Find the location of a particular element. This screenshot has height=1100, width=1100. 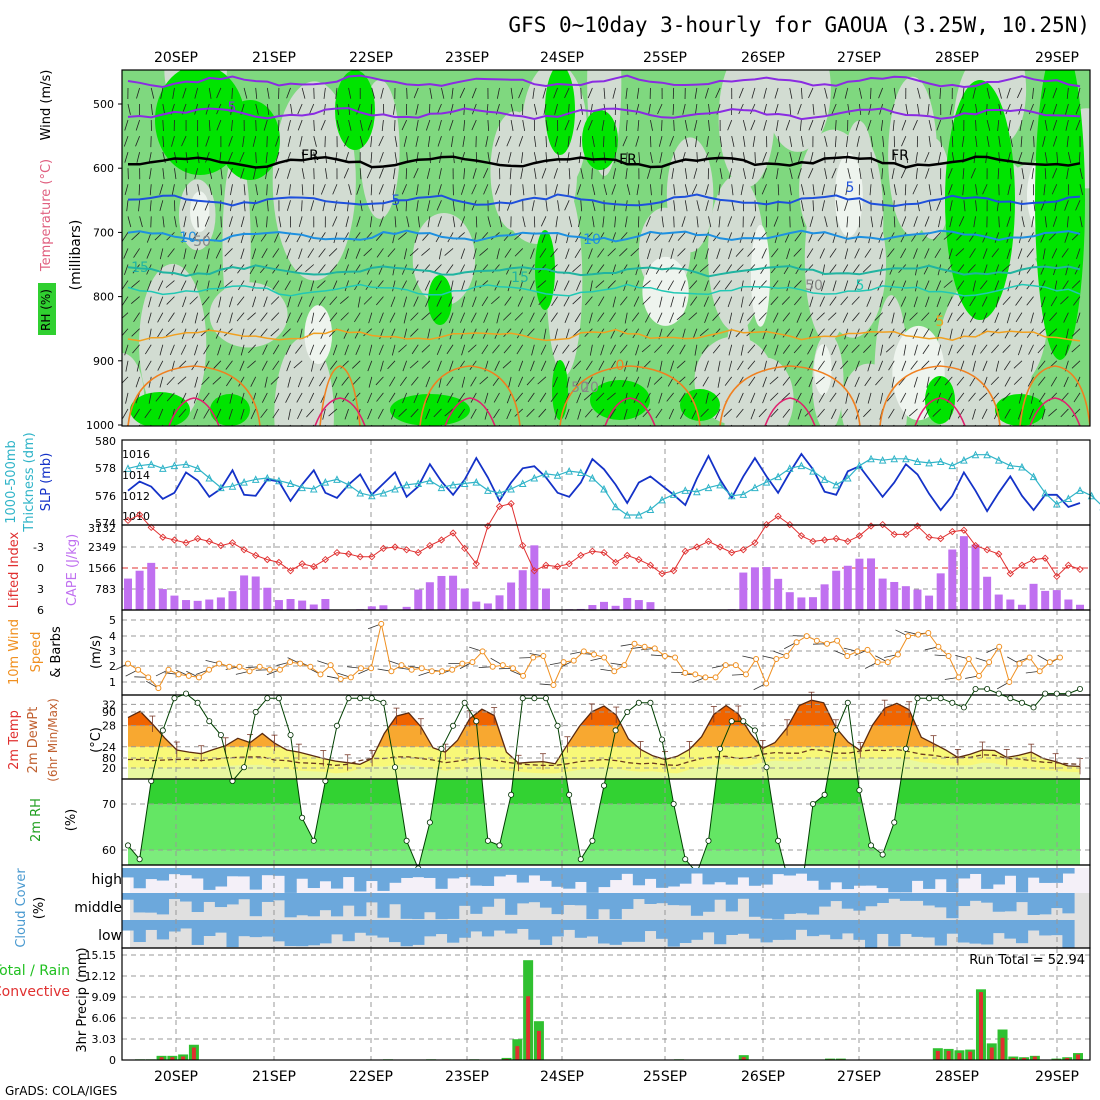

temp-tick-label: 24 is located at coordinates (109, 747).